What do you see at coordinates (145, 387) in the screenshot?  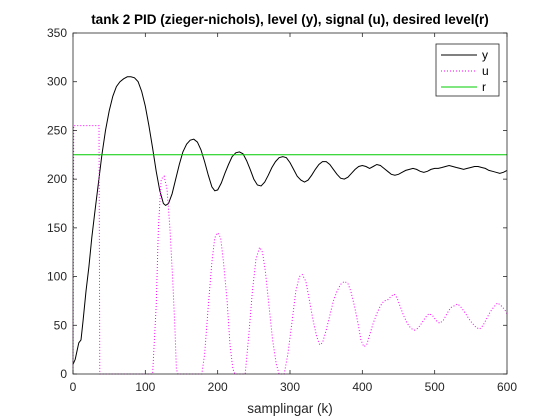 I see `x-tick-label: 100` at bounding box center [145, 387].